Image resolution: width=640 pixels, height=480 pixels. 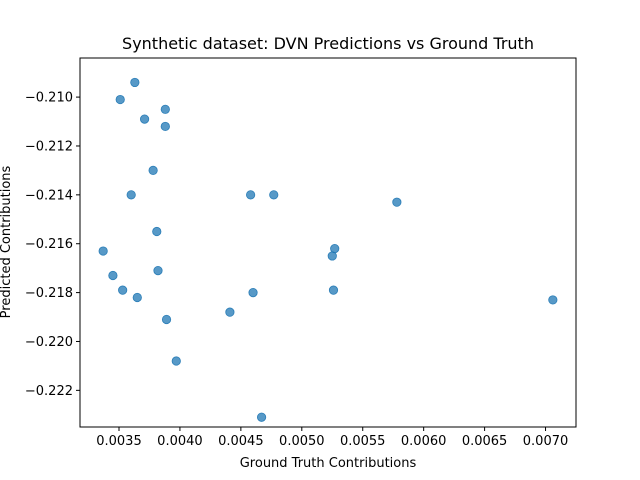 What do you see at coordinates (49, 342) in the screenshot?
I see `y-tick-label: −0.220` at bounding box center [49, 342].